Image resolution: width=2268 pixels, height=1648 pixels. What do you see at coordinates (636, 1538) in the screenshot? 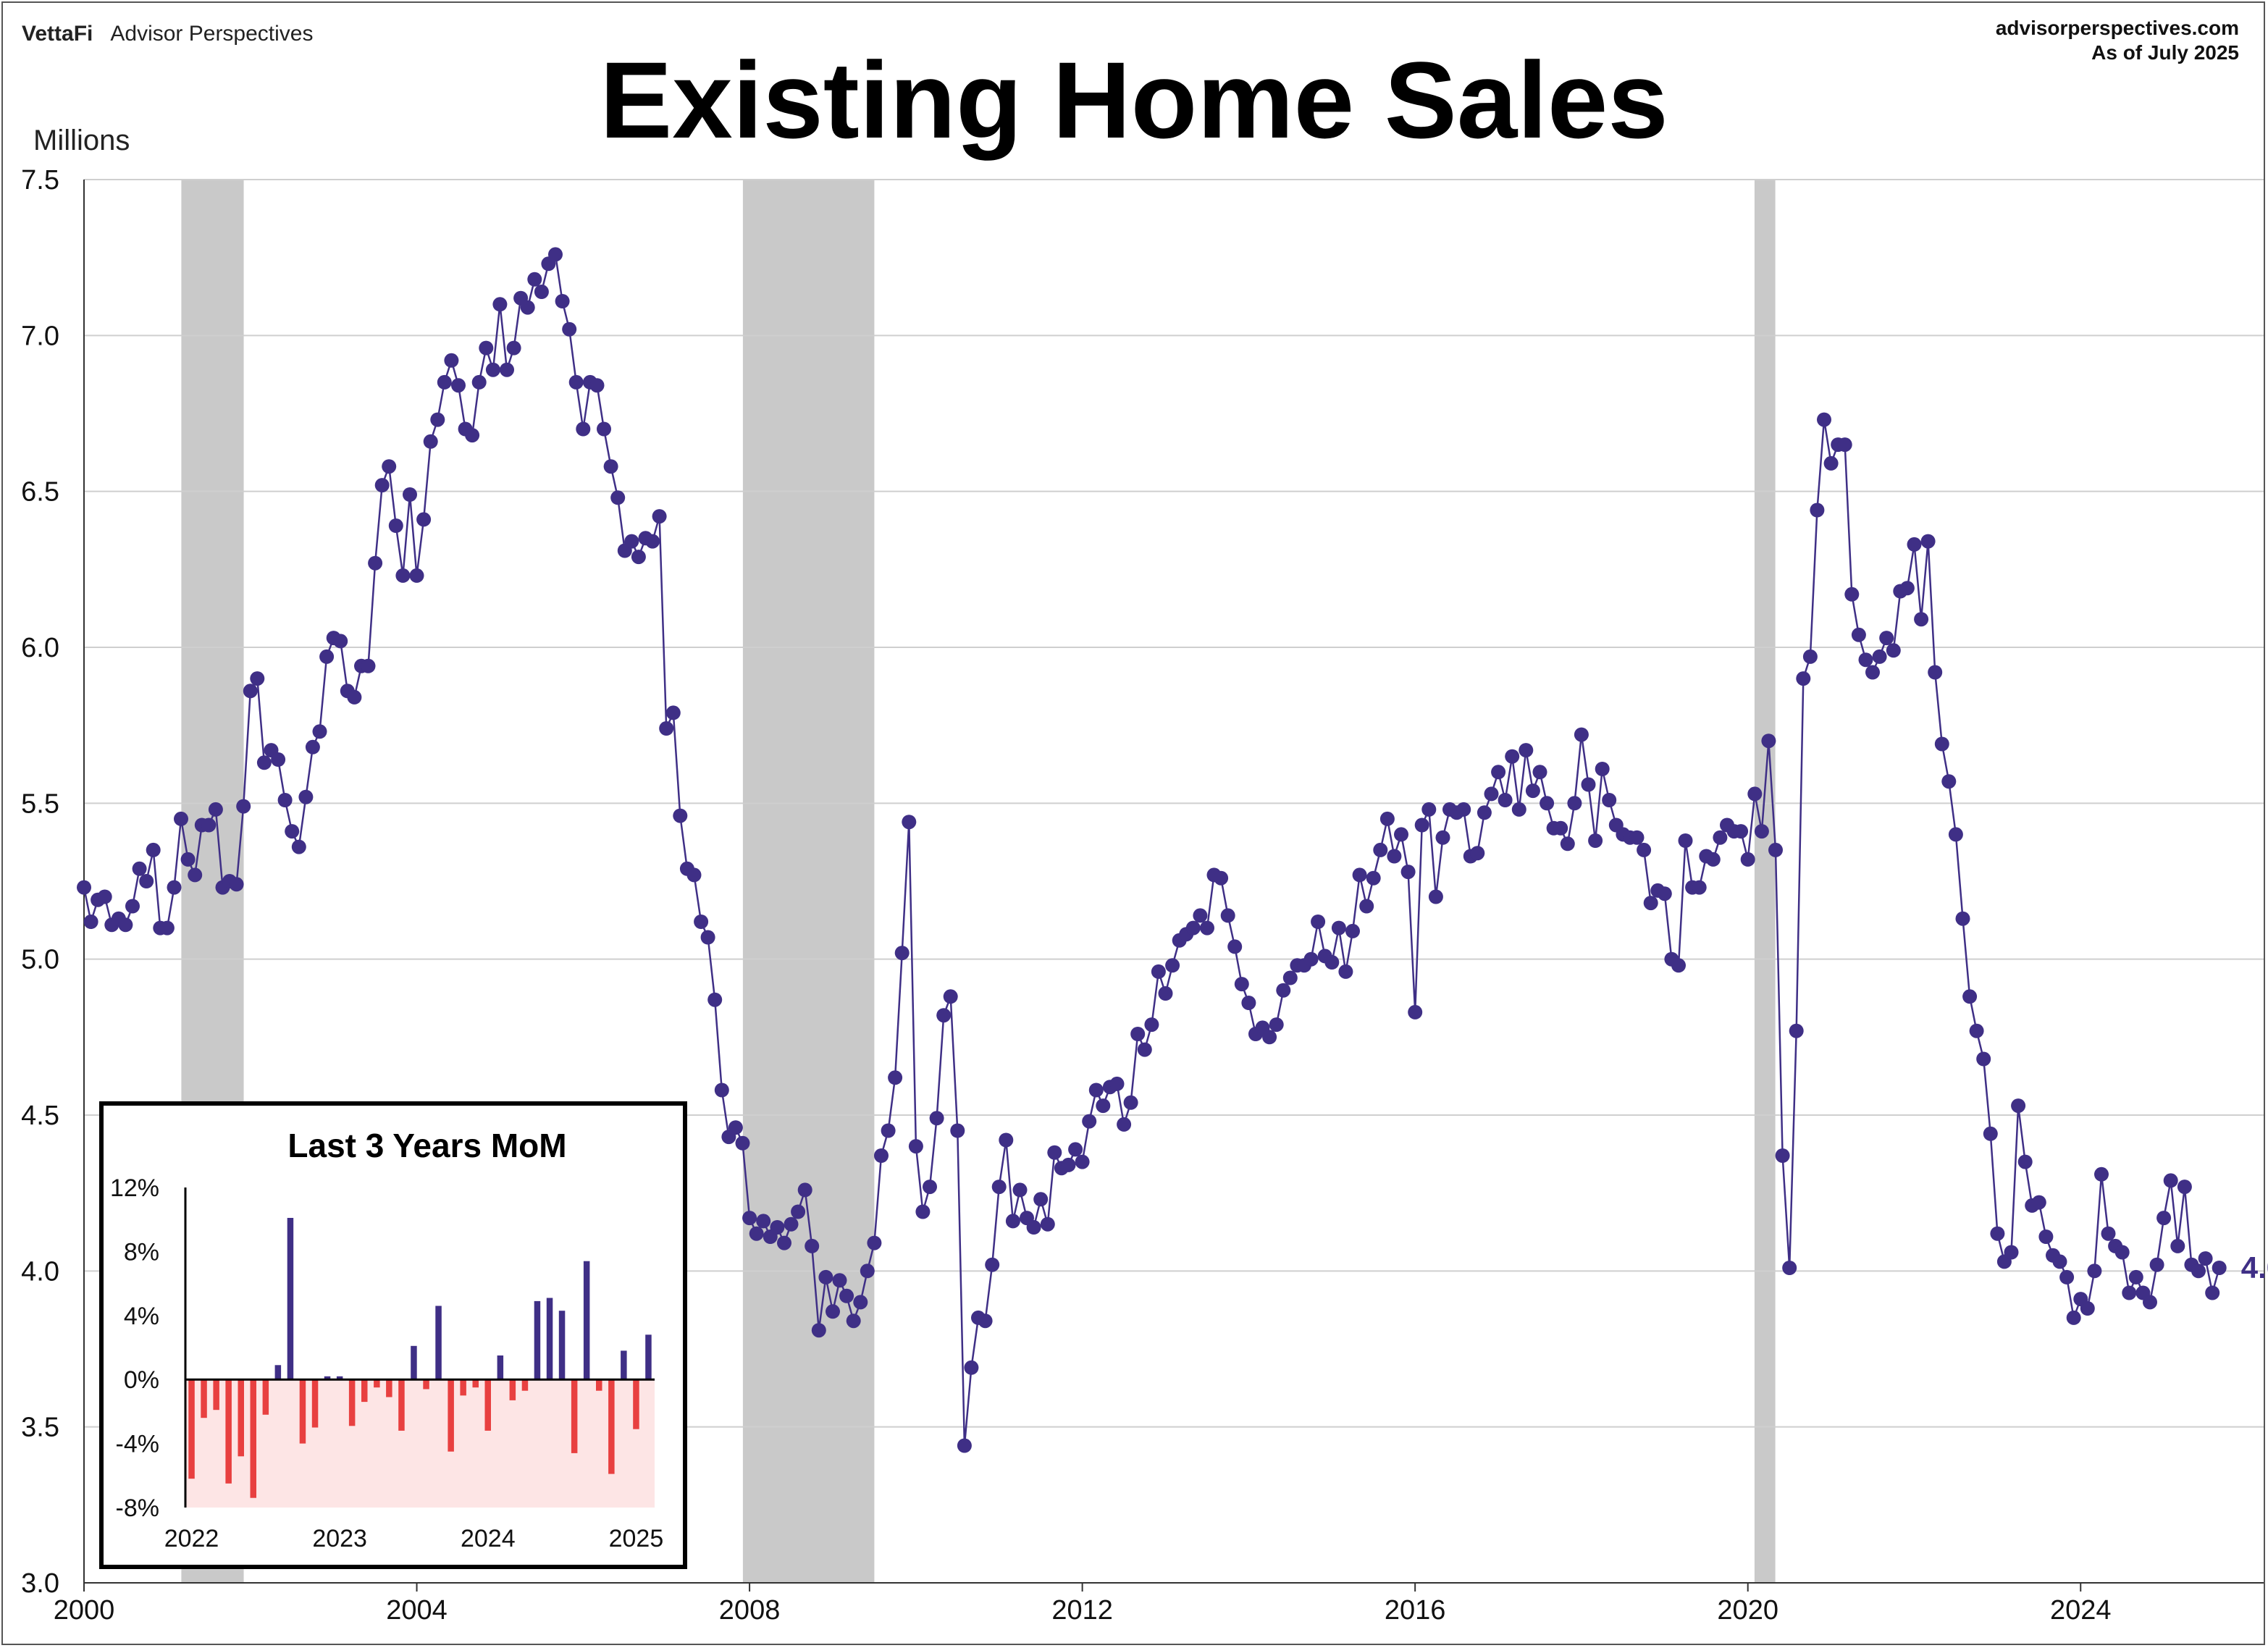
I see `inset-x-tick-label: 2025` at bounding box center [636, 1538].